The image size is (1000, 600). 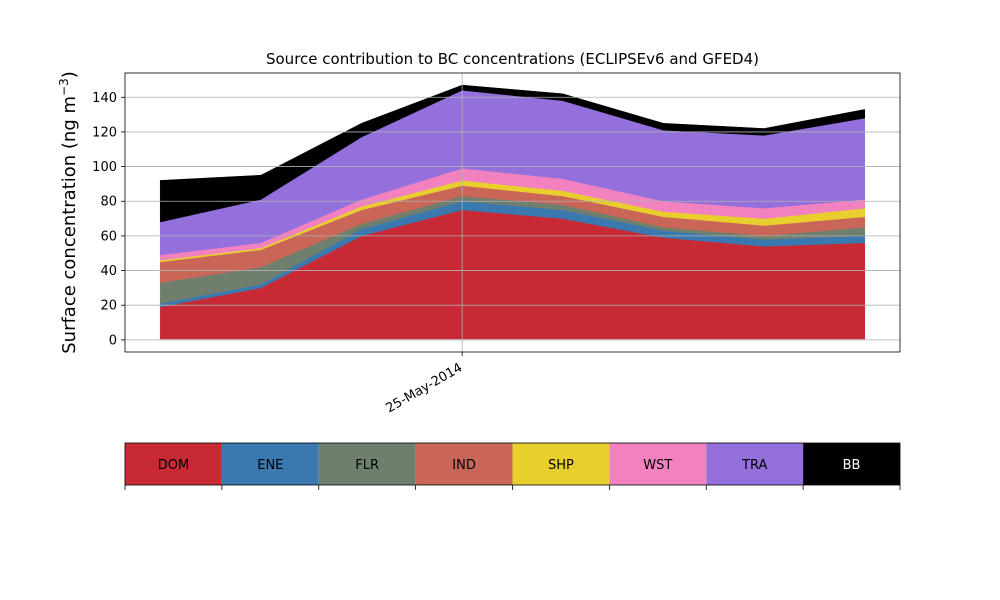 I want to click on legend-label-wst: WST, so click(x=657, y=465).